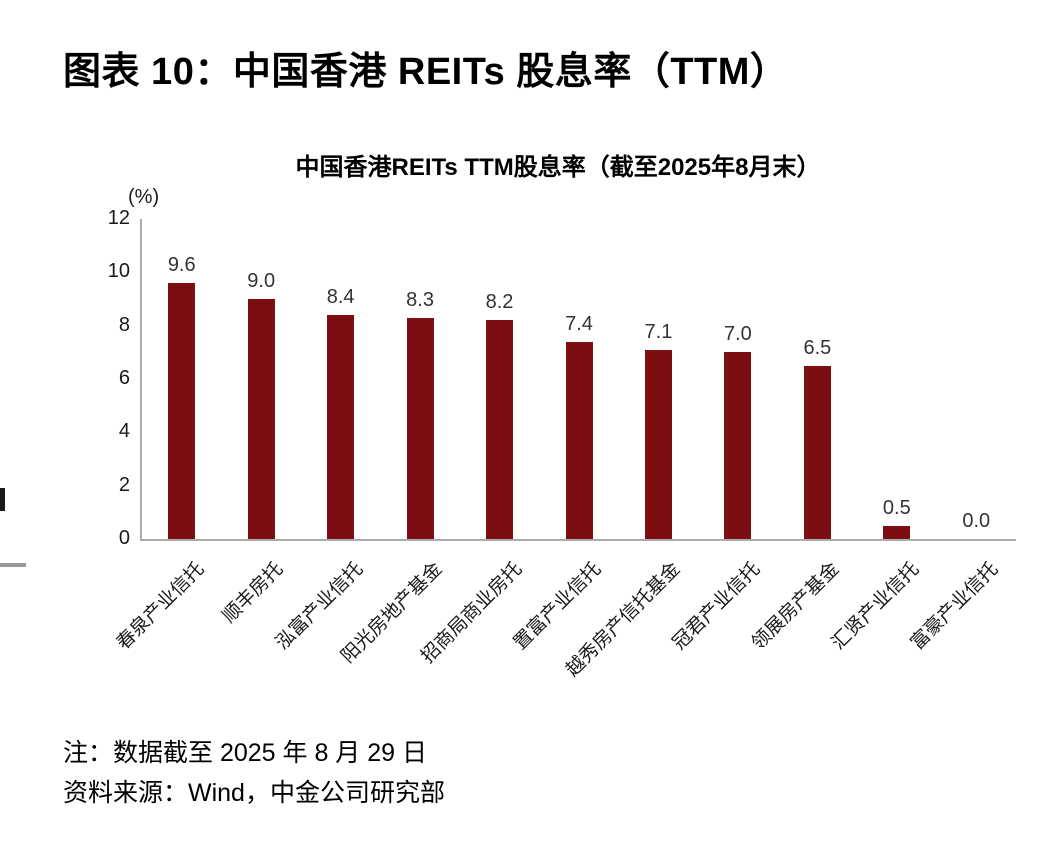  What do you see at coordinates (118, 271) in the screenshot?
I see `y-tick-label: 10` at bounding box center [118, 271].